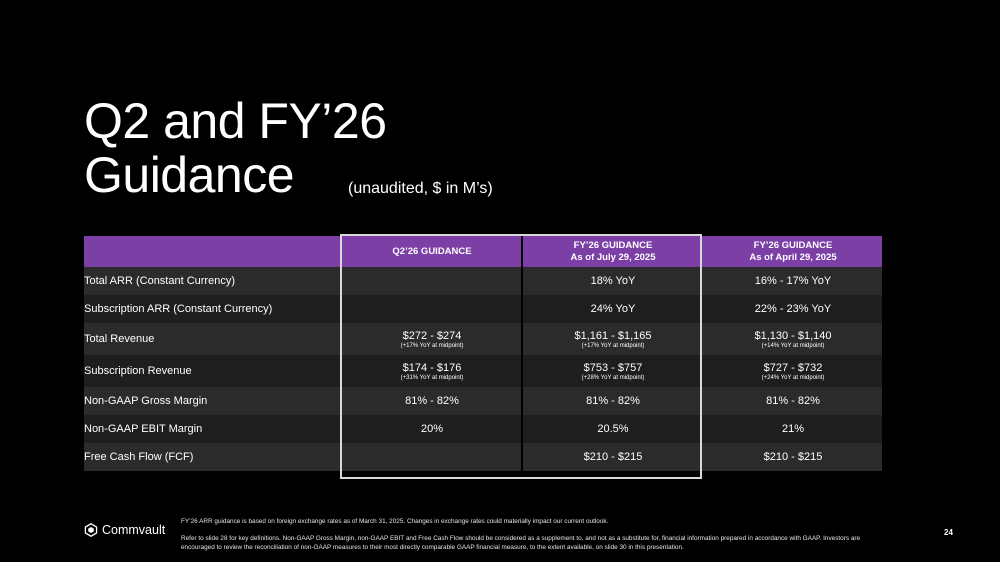 This screenshot has width=1000, height=562. Describe the element at coordinates (793, 401) in the screenshot. I see `cell-fy-apr: 81% - 82%` at that location.